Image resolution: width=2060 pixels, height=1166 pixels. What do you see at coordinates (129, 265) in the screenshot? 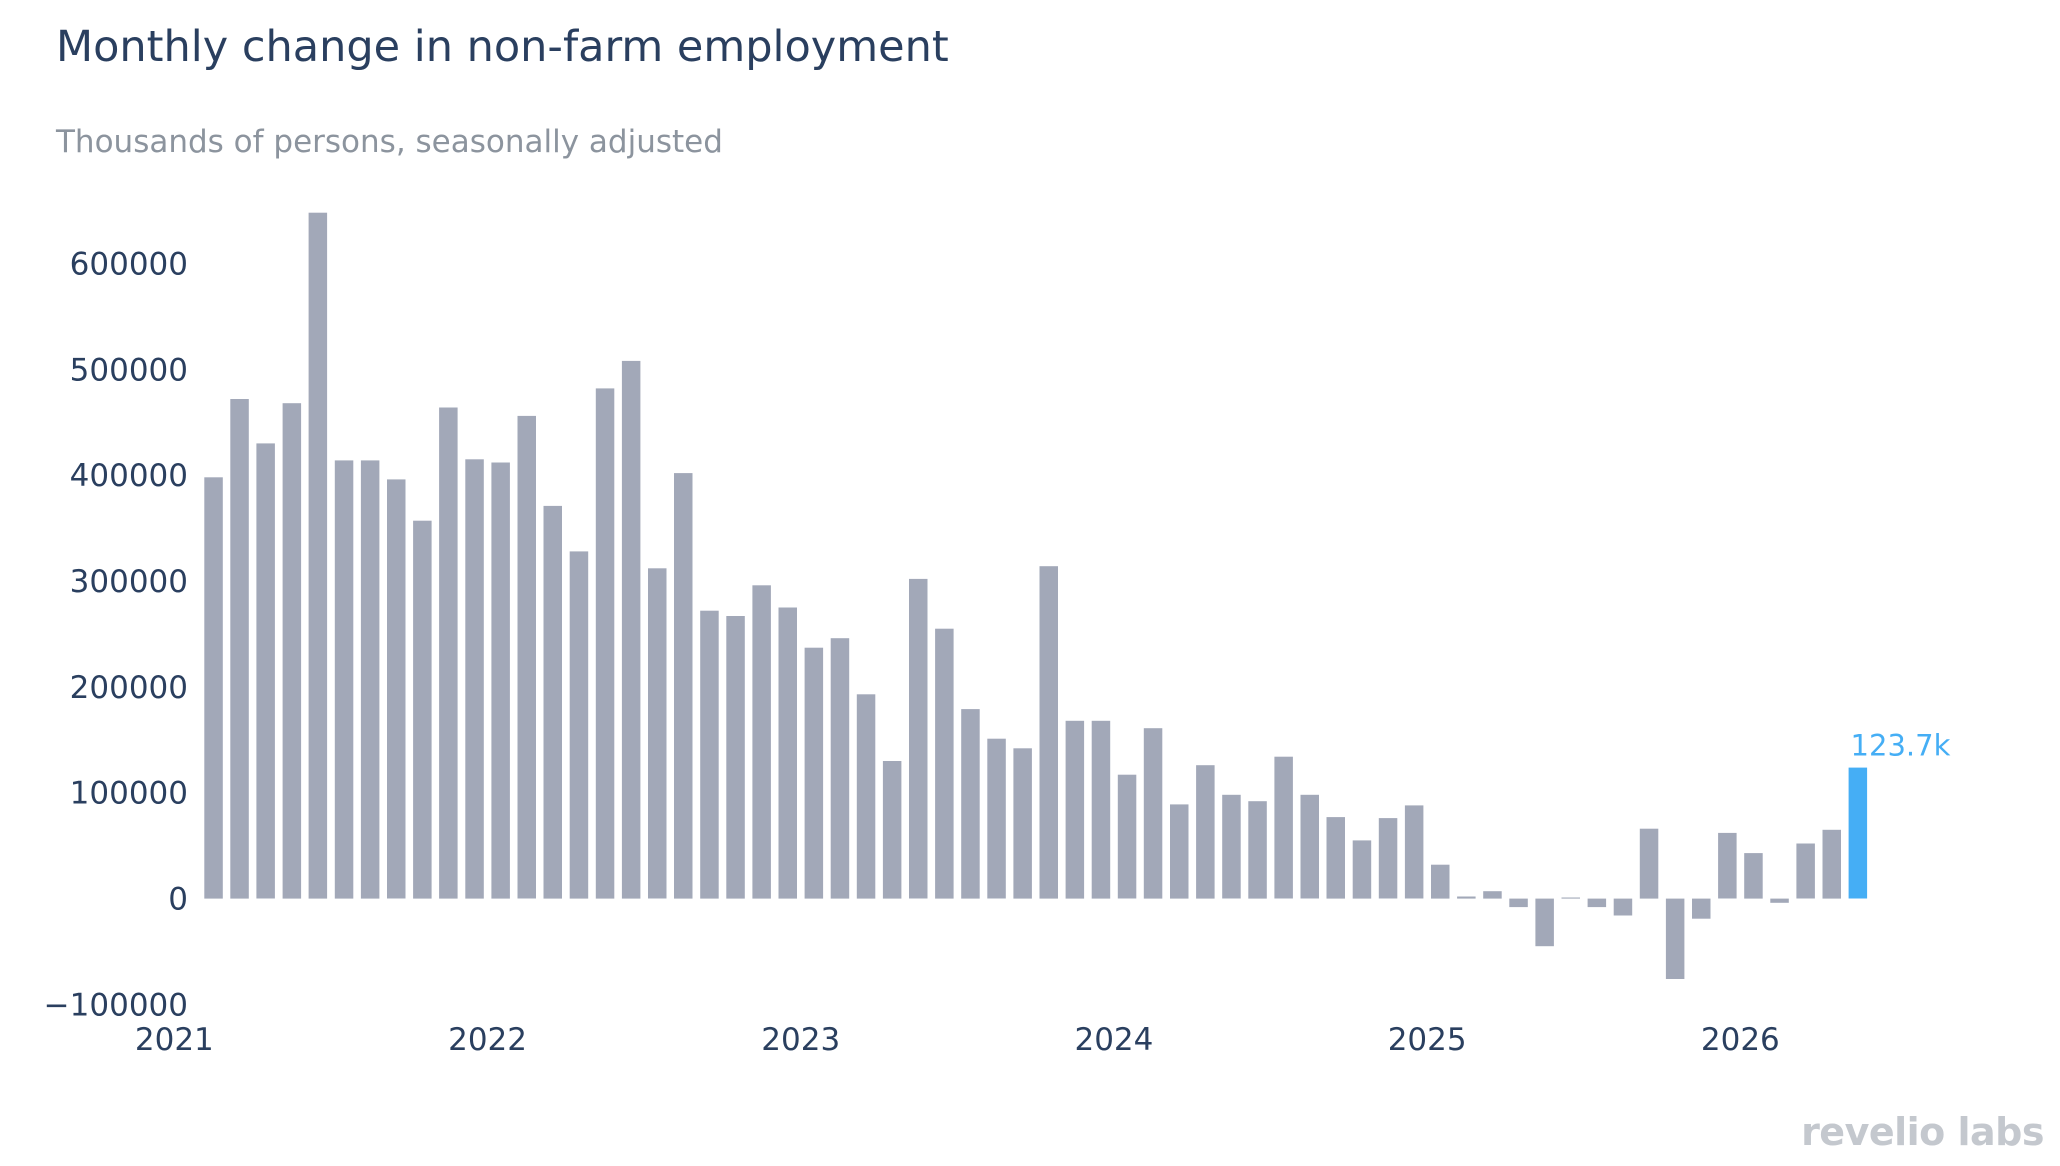
I see `y-tick-label: 600000` at bounding box center [129, 265].